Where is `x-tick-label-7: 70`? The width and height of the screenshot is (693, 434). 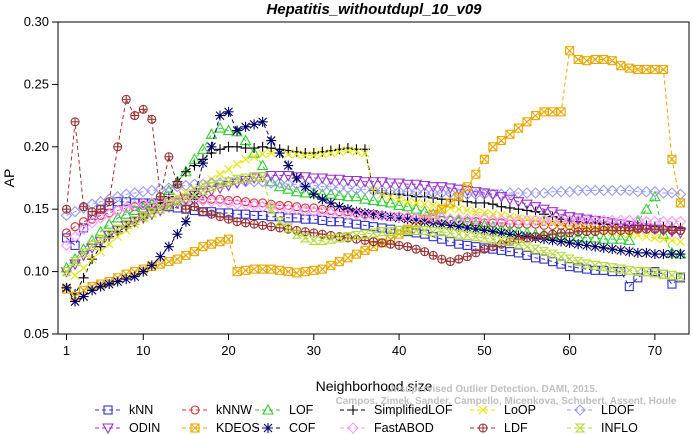 x-tick-label-7: 70 is located at coordinates (655, 350).